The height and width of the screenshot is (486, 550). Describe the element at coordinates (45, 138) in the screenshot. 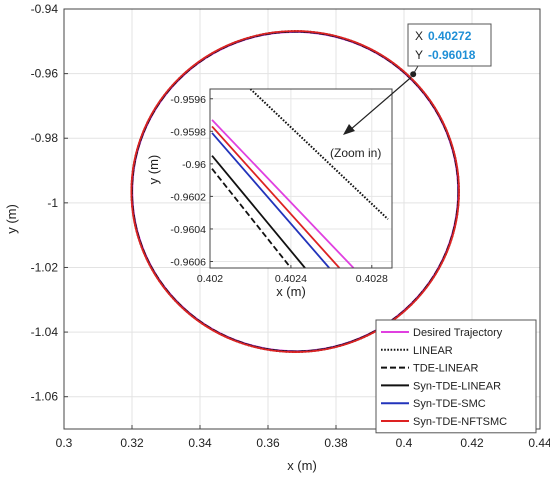

I see `y-tick-label: -0.98` at that location.